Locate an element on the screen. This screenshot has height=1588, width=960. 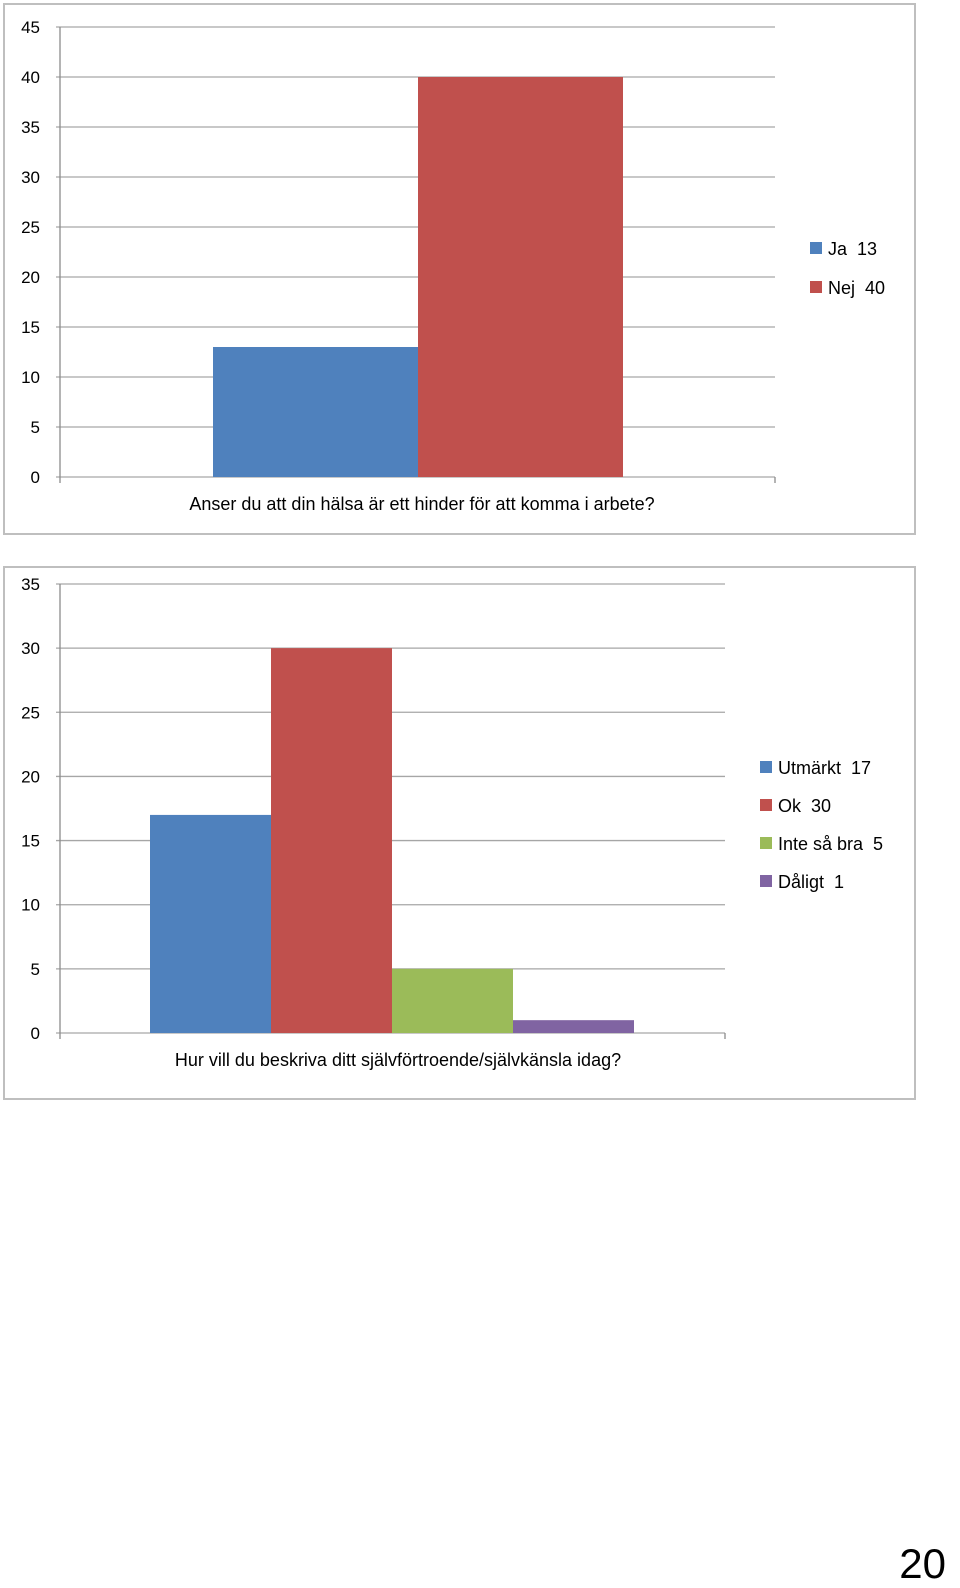
legend-label: Dåligt 1 is located at coordinates (811, 882).